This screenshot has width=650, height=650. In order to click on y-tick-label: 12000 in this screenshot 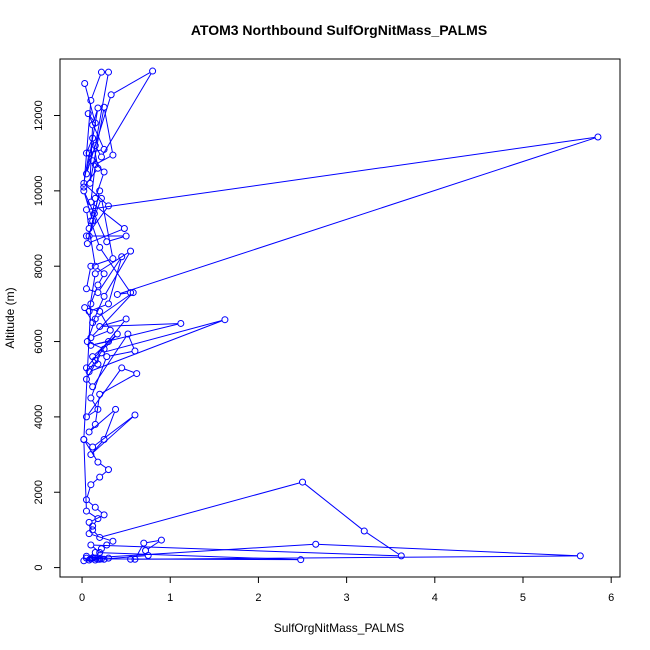, I will do `click(39, 115)`.